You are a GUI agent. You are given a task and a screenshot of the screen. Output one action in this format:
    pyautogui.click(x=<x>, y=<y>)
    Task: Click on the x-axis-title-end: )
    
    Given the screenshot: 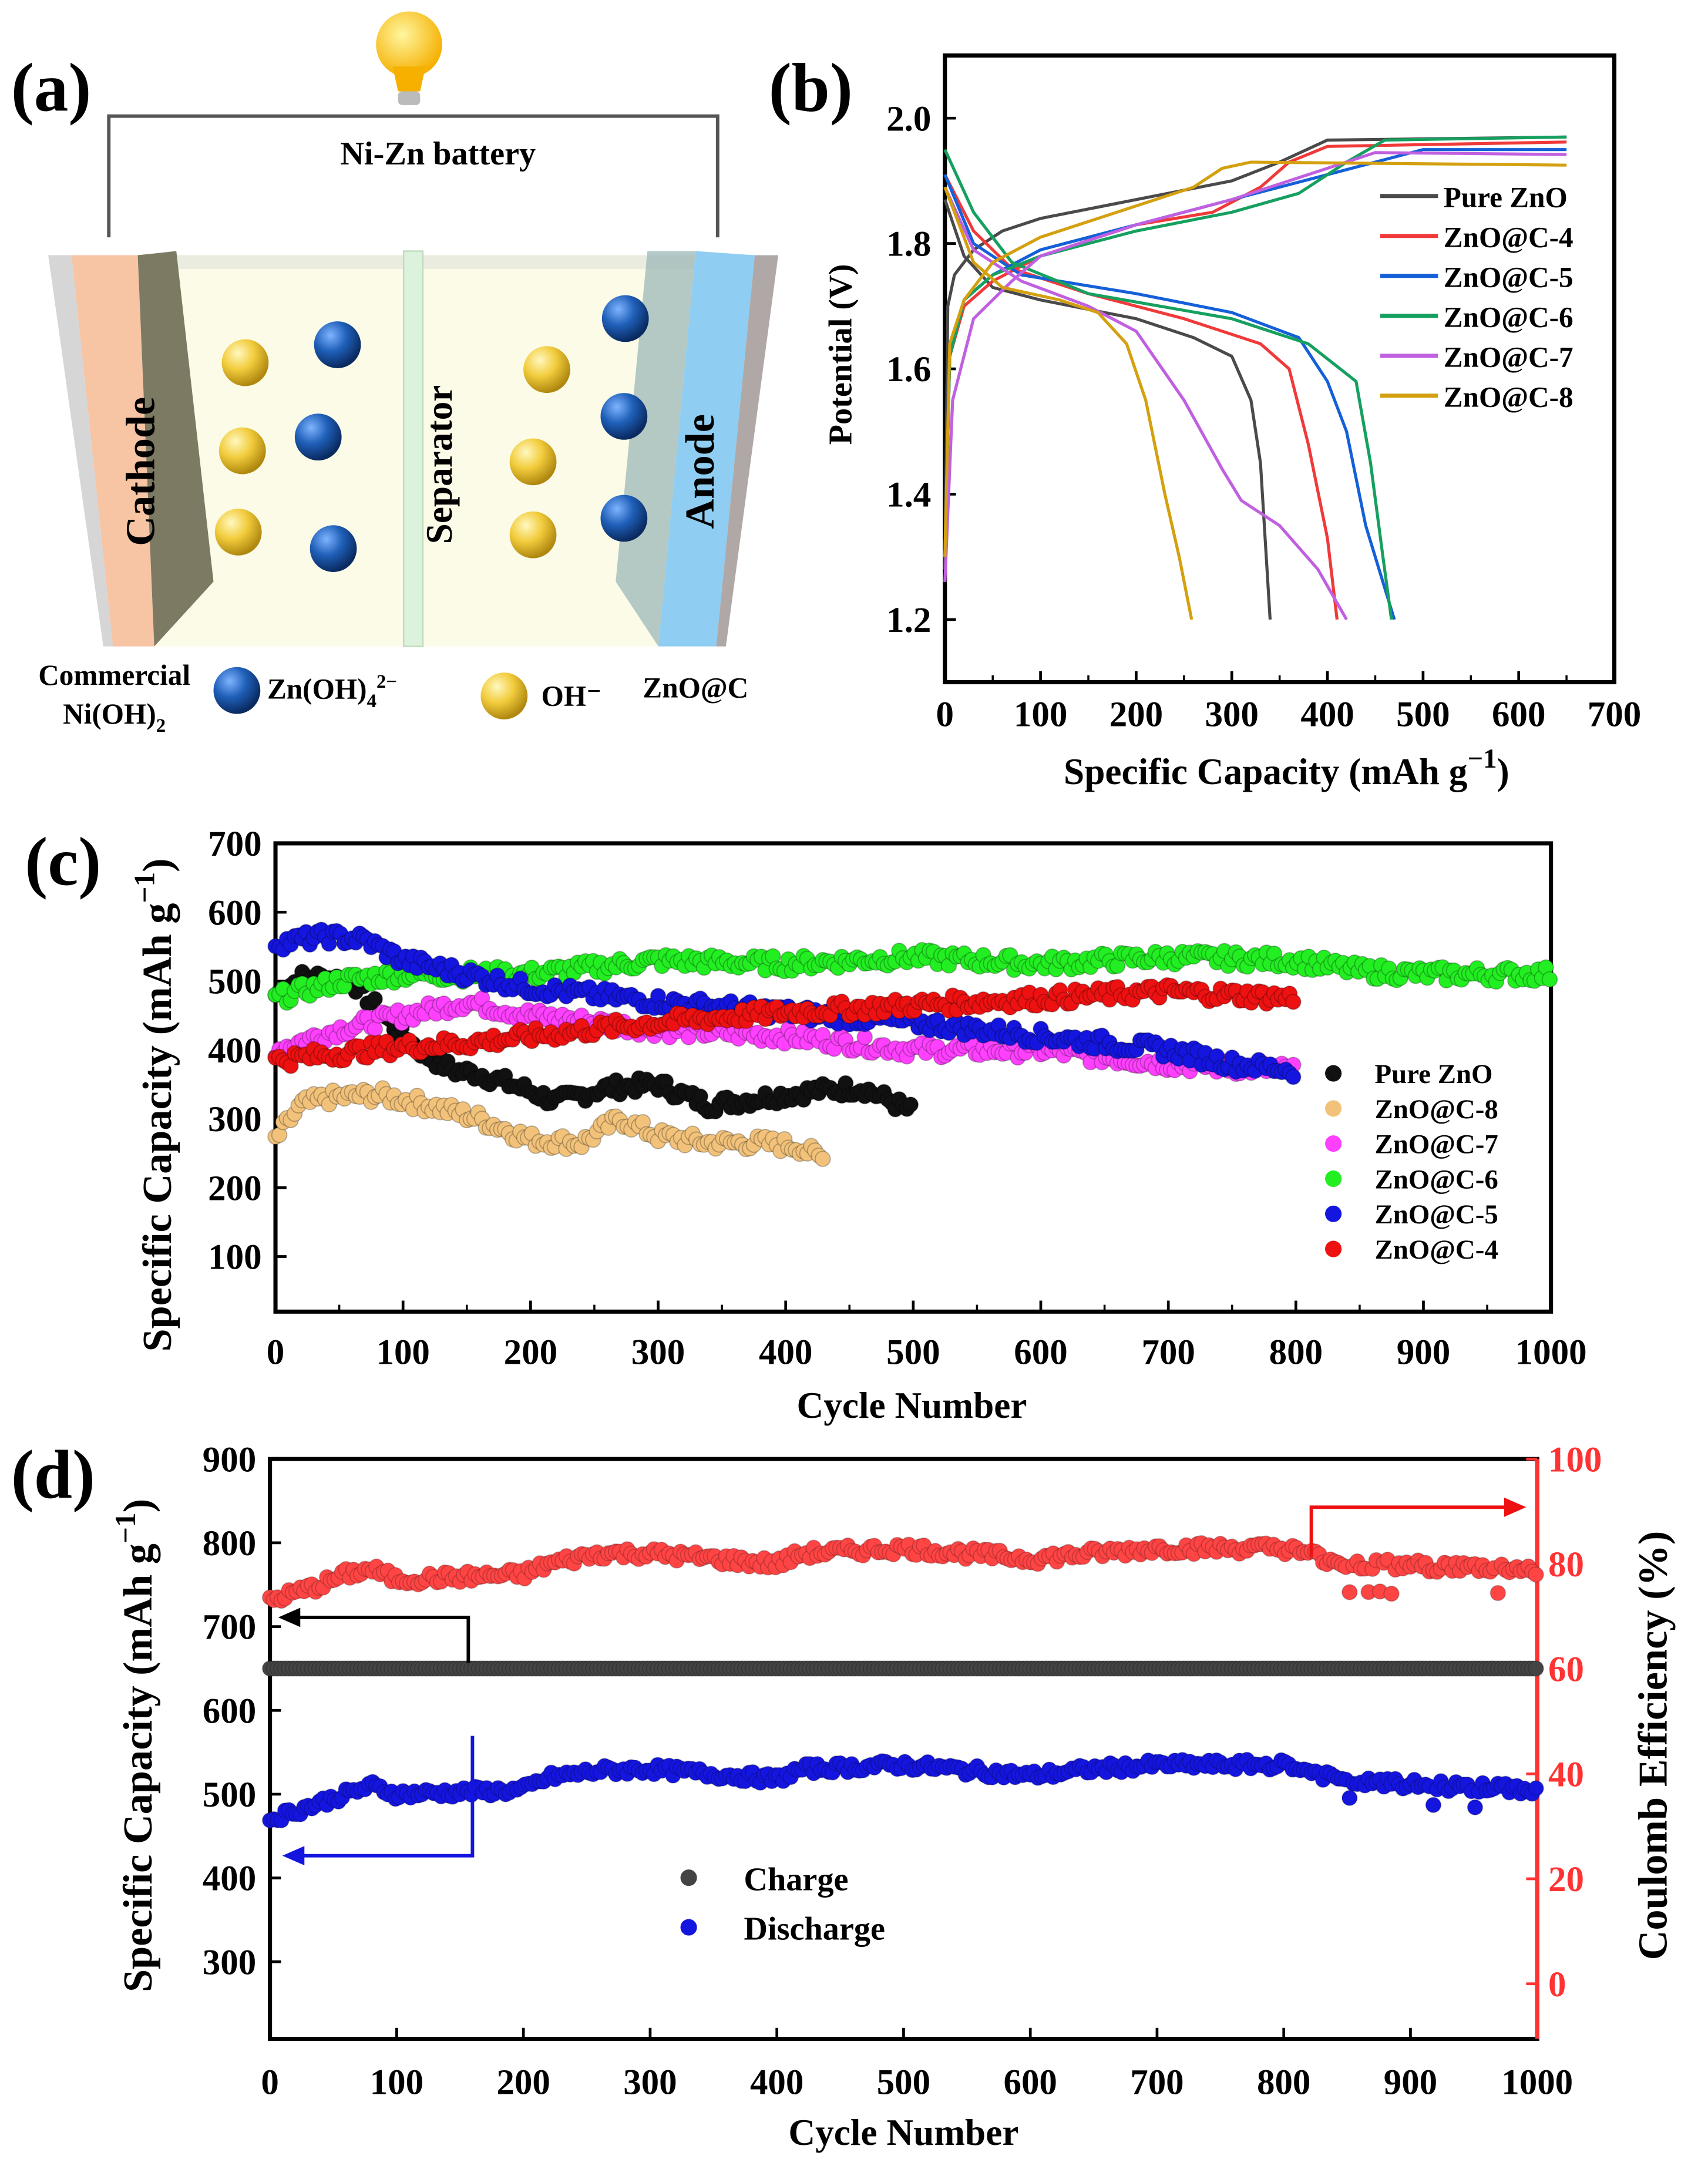 What is the action you would take?
    pyautogui.click(x=1503, y=771)
    